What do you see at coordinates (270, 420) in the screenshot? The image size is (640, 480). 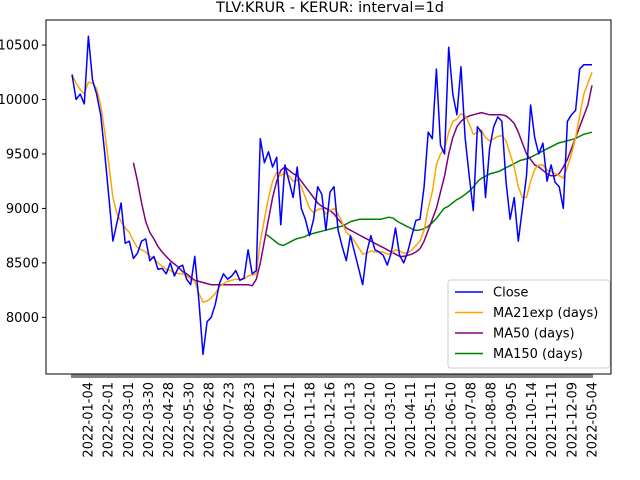 I see `x-tick-label: 2020-09-21` at bounding box center [270, 420].